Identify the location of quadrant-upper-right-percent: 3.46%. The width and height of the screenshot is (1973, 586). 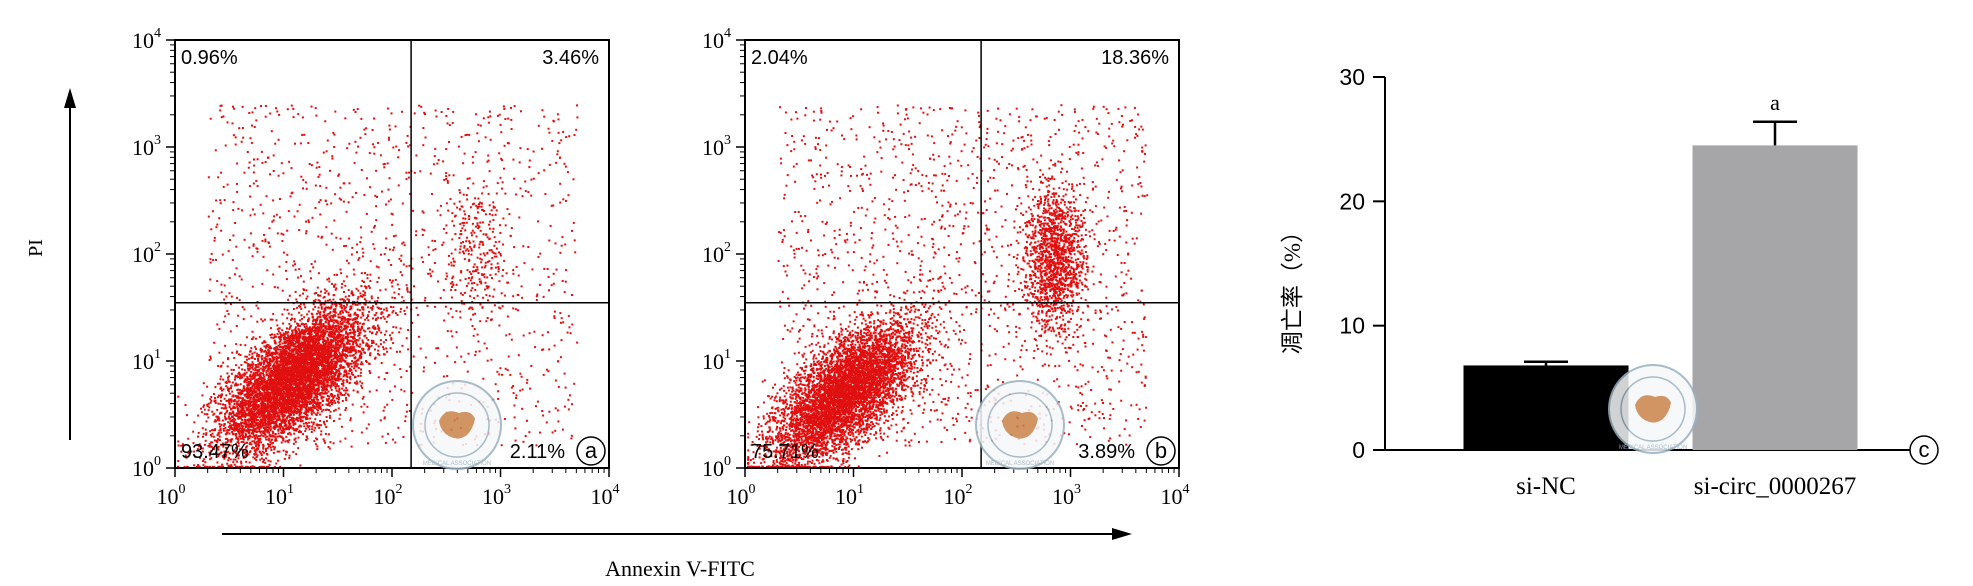
(570, 58).